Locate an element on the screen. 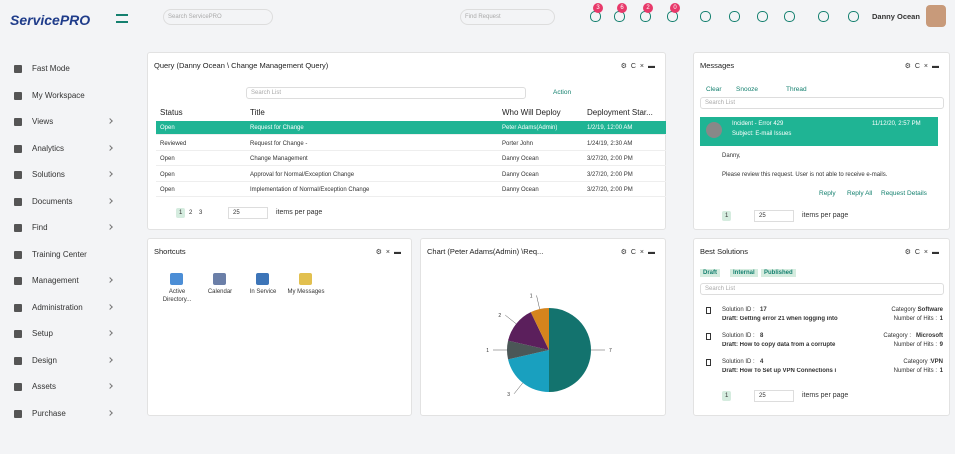 This screenshot has width=955, height=454. nav-item: Views is located at coordinates (43, 121).